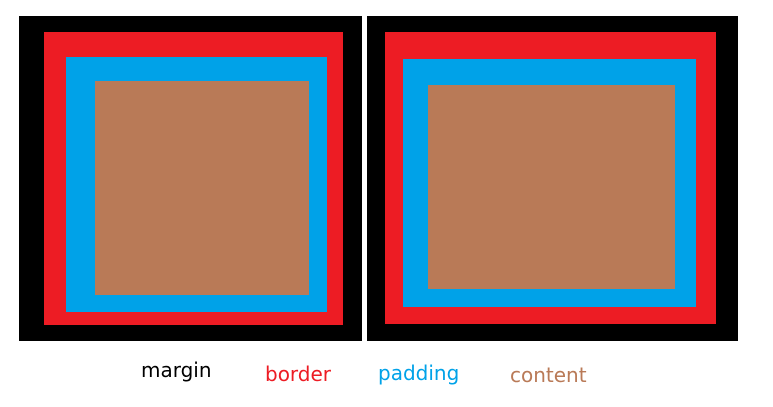 The width and height of the screenshot is (773, 407). Describe the element at coordinates (298, 374) in the screenshot. I see `legend-border-label: border` at that location.